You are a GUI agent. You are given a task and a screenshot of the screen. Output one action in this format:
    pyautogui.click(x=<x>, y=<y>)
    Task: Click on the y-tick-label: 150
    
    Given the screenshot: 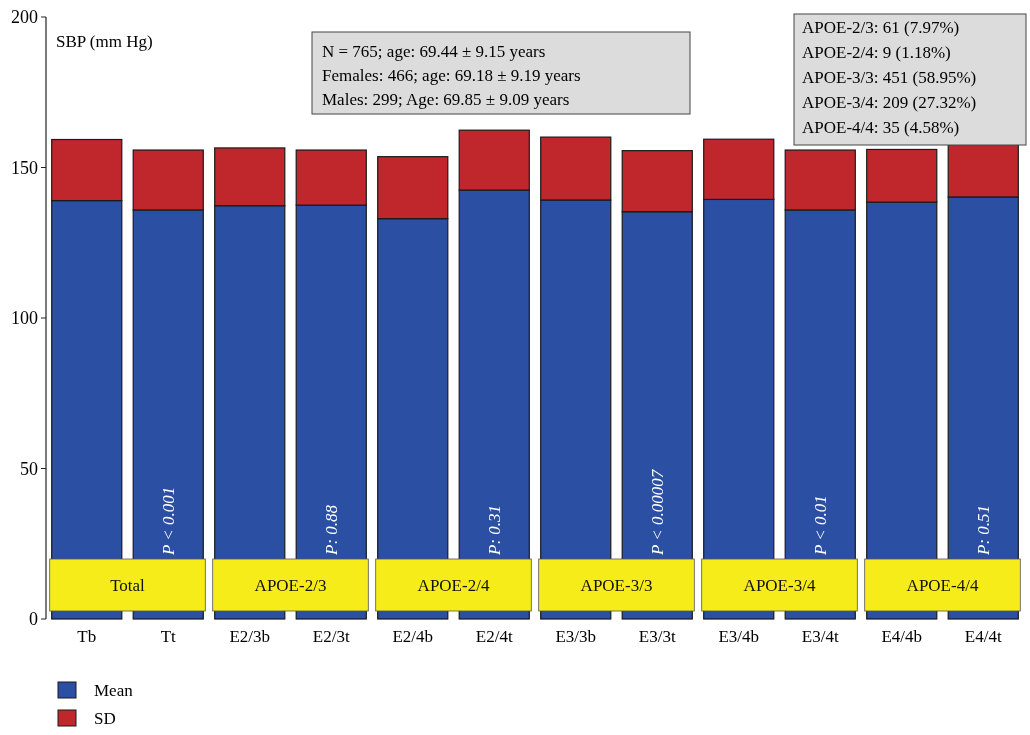 What is the action you would take?
    pyautogui.click(x=24, y=167)
    